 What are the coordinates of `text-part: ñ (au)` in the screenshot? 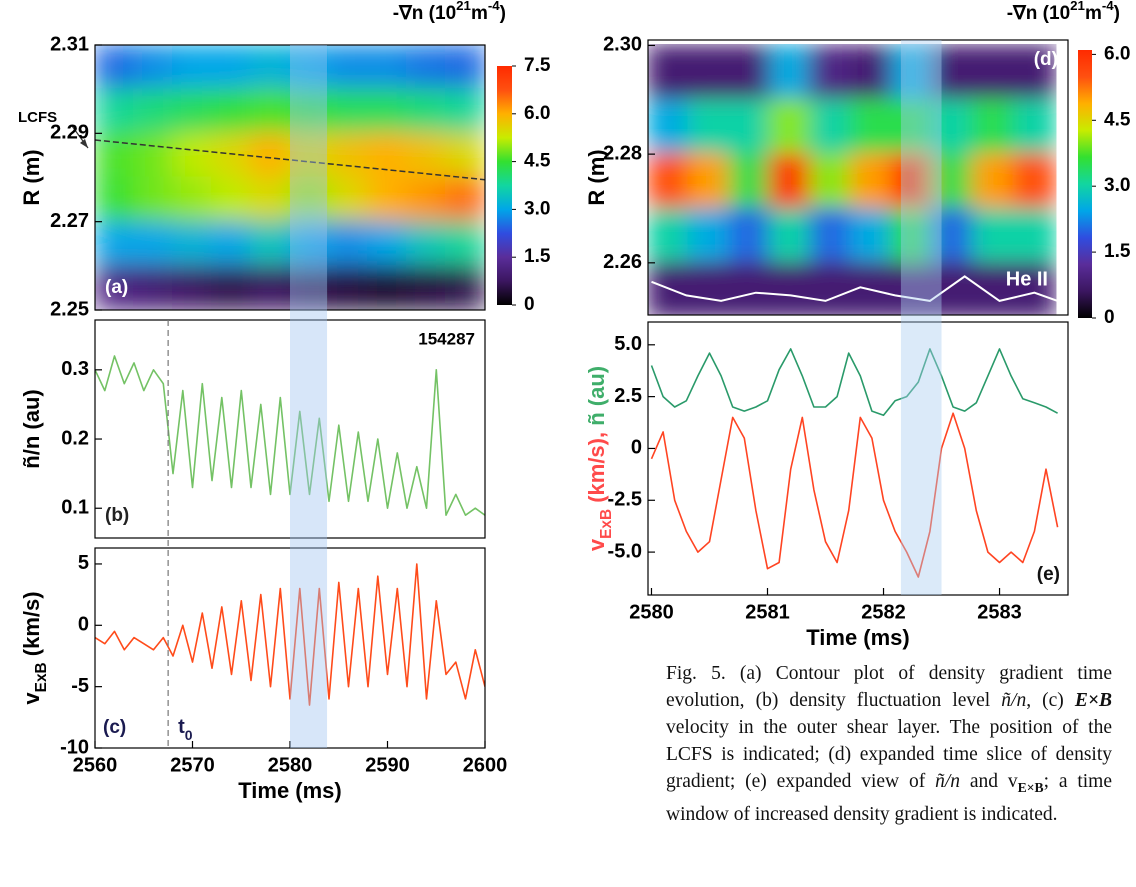 It's located at (596, 396).